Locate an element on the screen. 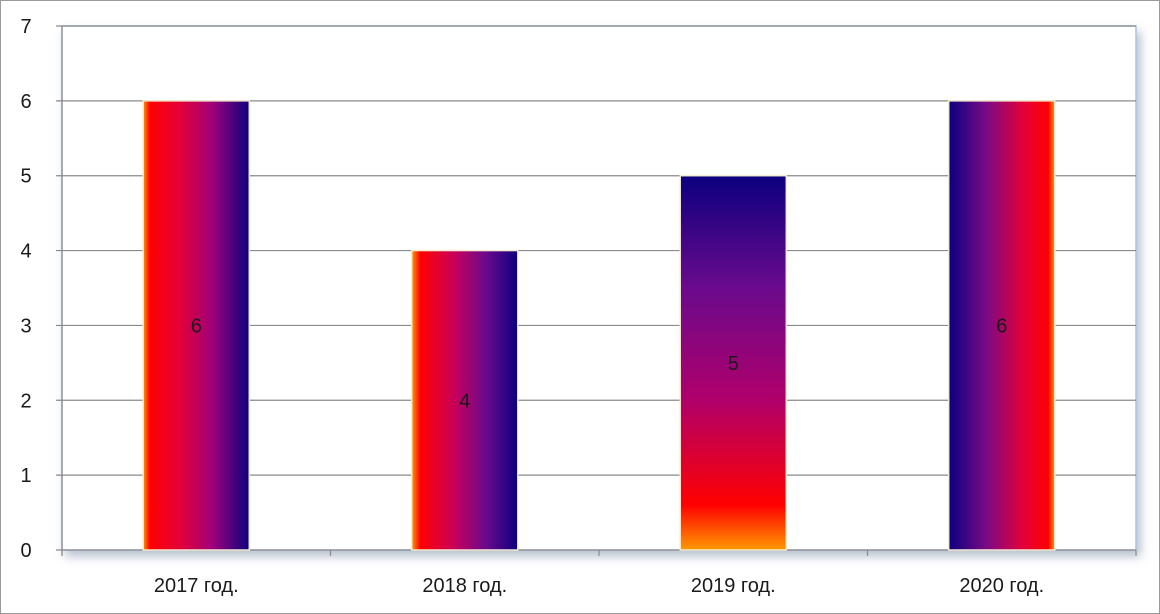  bar-2020 год. is located at coordinates (1001, 325).